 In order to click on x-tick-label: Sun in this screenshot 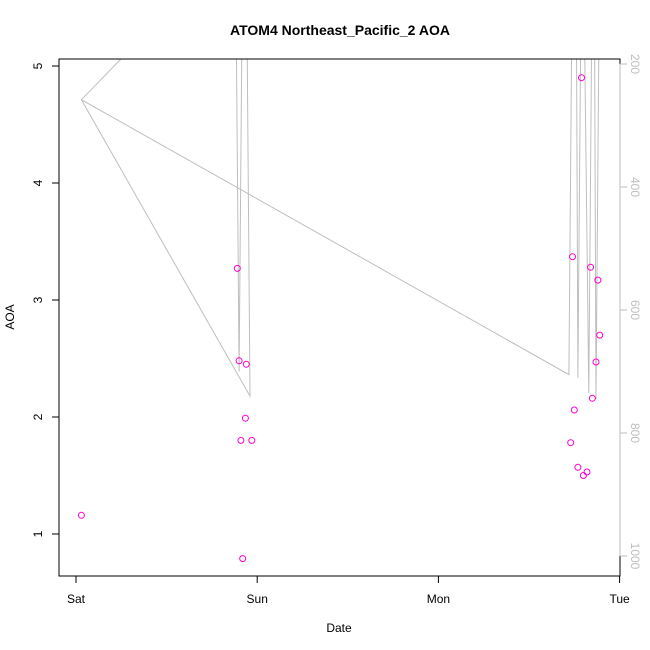, I will do `click(257, 599)`.